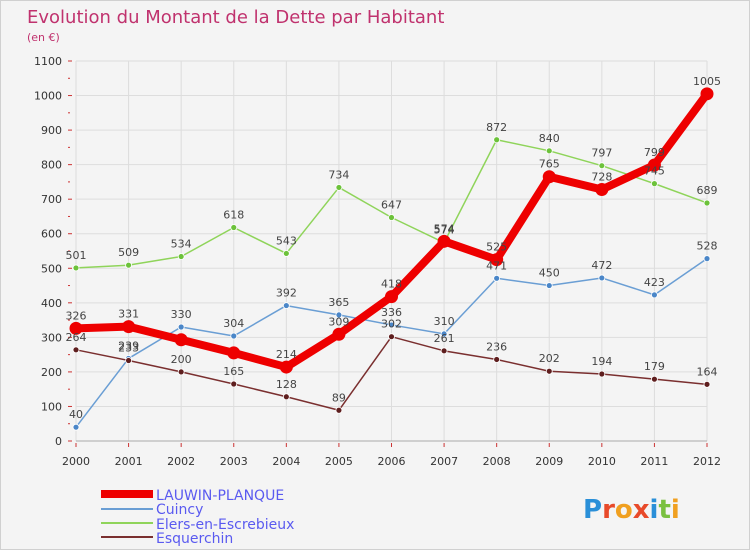  Describe the element at coordinates (51, 268) in the screenshot. I see `y-tick-label: 500` at that location.